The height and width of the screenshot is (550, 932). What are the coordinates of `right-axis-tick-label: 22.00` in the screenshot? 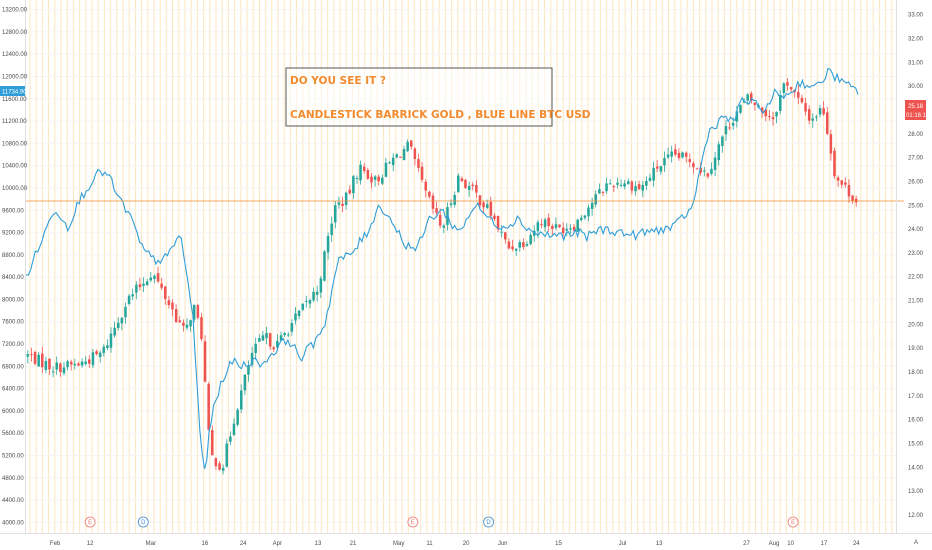 It's located at (916, 278).